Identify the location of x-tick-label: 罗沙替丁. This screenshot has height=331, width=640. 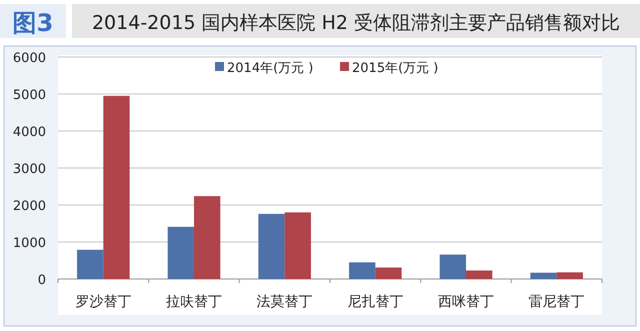
(103, 302).